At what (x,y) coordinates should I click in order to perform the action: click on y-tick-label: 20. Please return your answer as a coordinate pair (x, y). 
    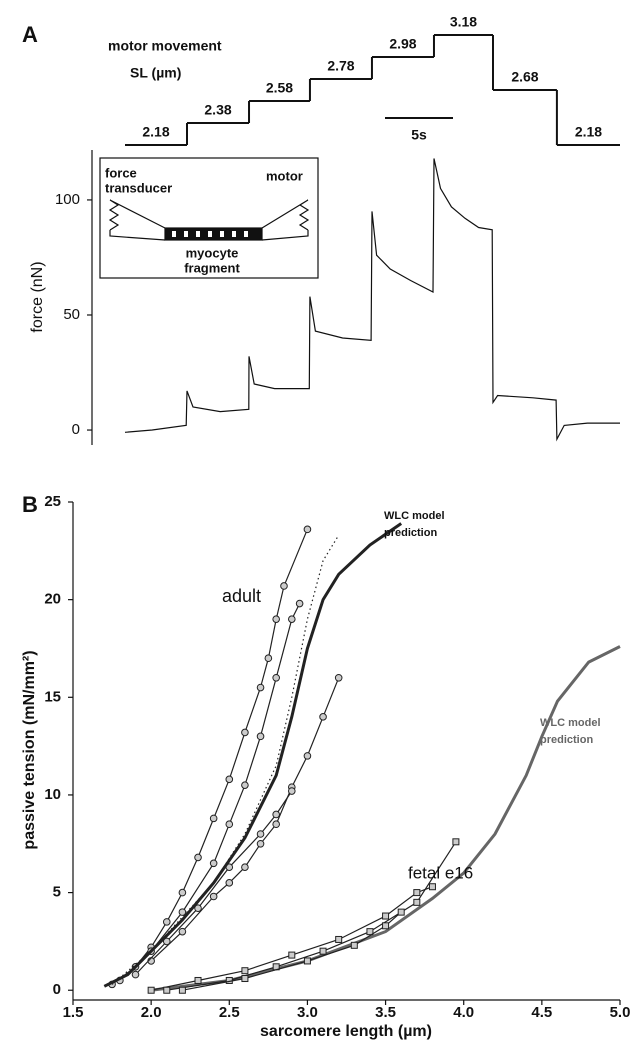
    Looking at the image, I should click on (52, 599).